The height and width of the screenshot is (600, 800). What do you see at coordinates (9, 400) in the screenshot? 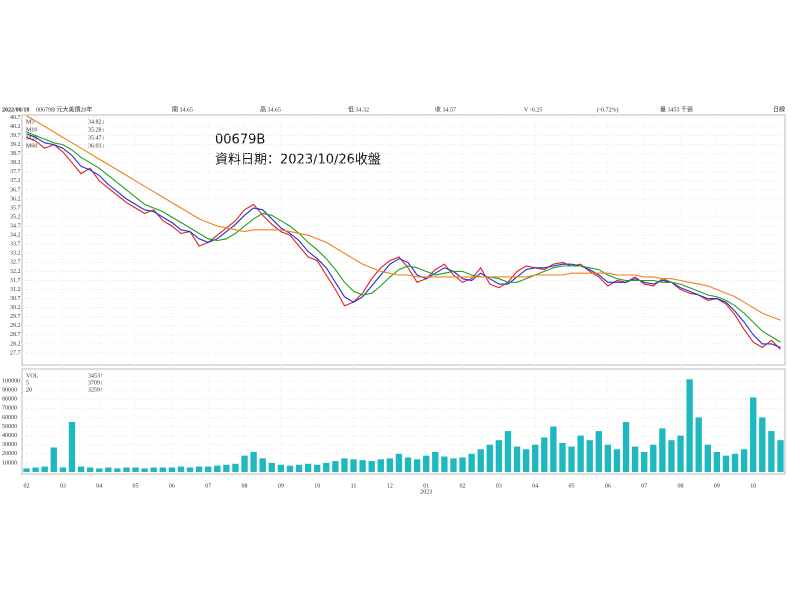
I see `volume-tick-label: 80000` at bounding box center [9, 400].